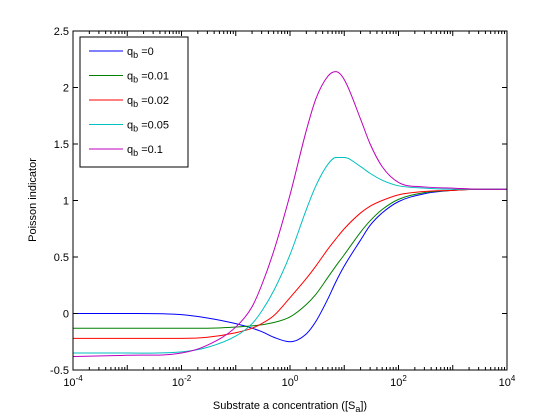  I want to click on y-tick-label: 1, so click(66, 202).